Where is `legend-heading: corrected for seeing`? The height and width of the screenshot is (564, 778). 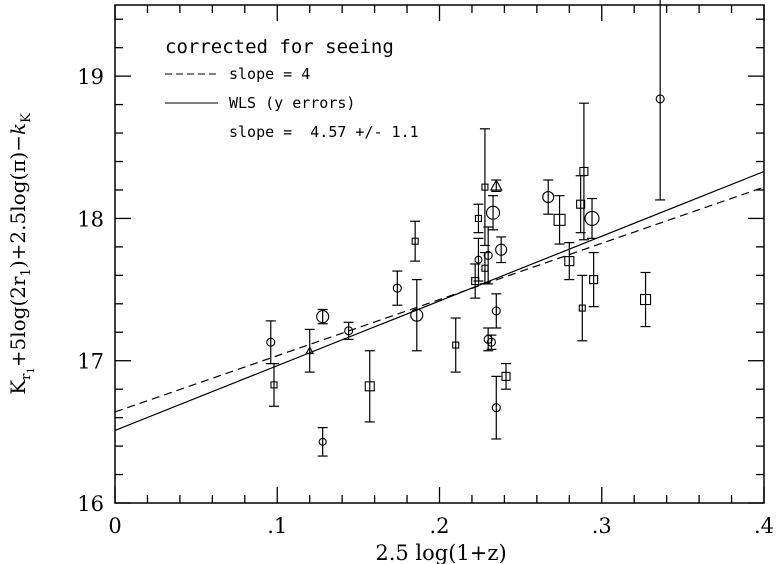 legend-heading: corrected for seeing is located at coordinates (279, 47).